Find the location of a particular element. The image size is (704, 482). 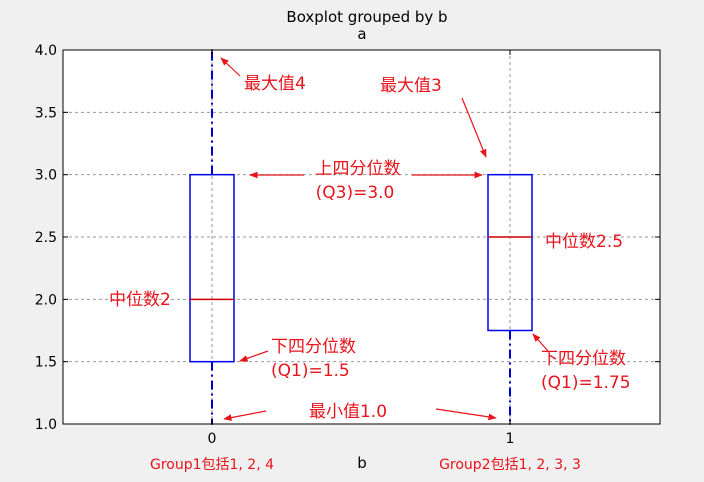

annotation-min: 最小值1.0 is located at coordinates (348, 412).